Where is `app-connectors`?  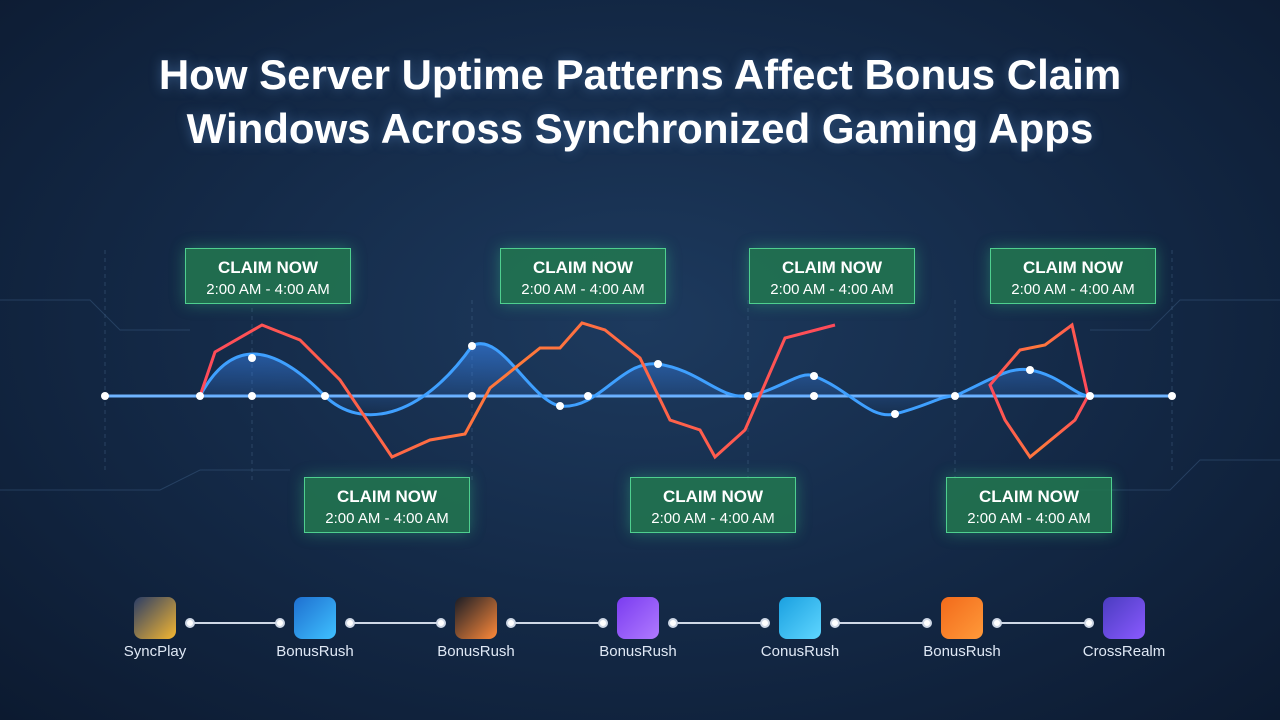 app-connectors is located at coordinates (639, 623).